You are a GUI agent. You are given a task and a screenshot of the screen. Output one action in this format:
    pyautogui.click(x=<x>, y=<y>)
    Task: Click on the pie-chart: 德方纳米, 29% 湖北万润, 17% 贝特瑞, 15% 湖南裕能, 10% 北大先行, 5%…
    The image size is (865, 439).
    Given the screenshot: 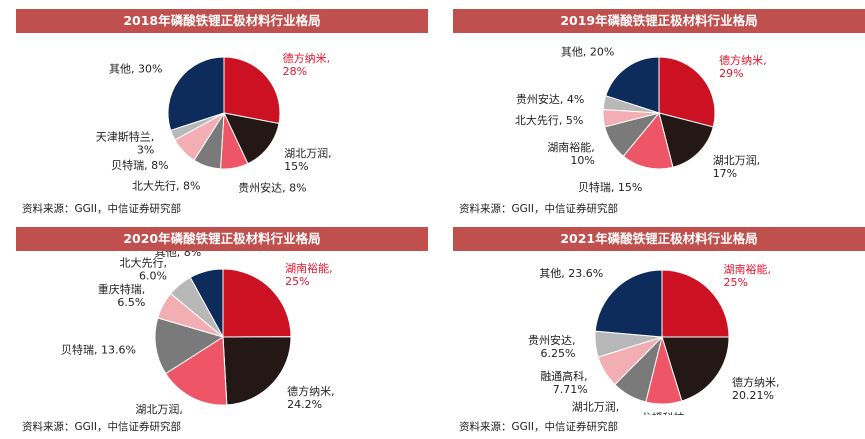 What is the action you would take?
    pyautogui.click(x=641, y=120)
    